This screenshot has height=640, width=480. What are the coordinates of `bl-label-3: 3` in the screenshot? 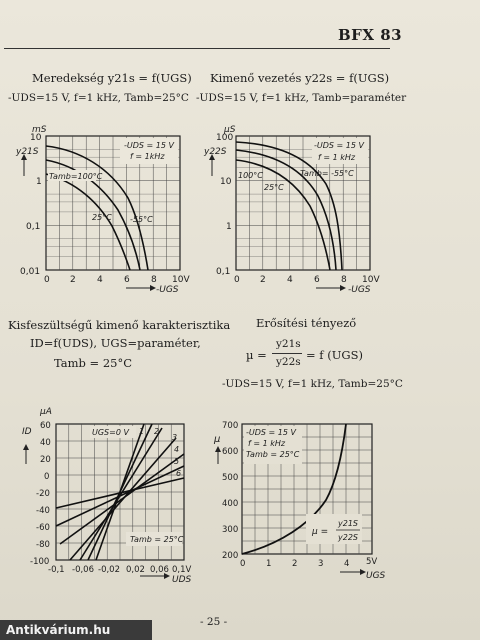 It's located at (174, 437).